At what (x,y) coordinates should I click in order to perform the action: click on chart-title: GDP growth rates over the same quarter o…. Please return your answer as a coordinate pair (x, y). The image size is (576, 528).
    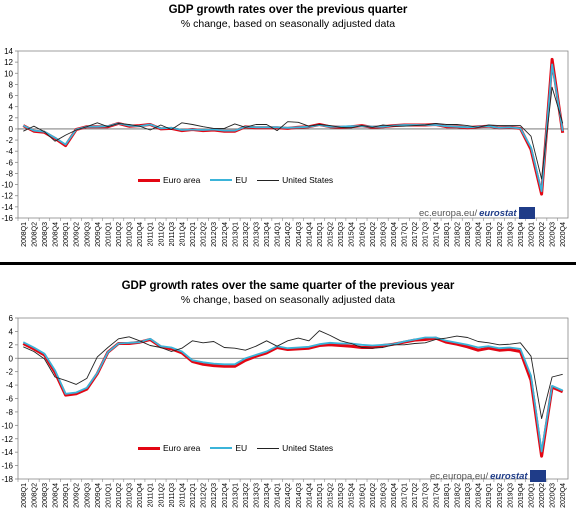
    Looking at the image, I should click on (288, 286).